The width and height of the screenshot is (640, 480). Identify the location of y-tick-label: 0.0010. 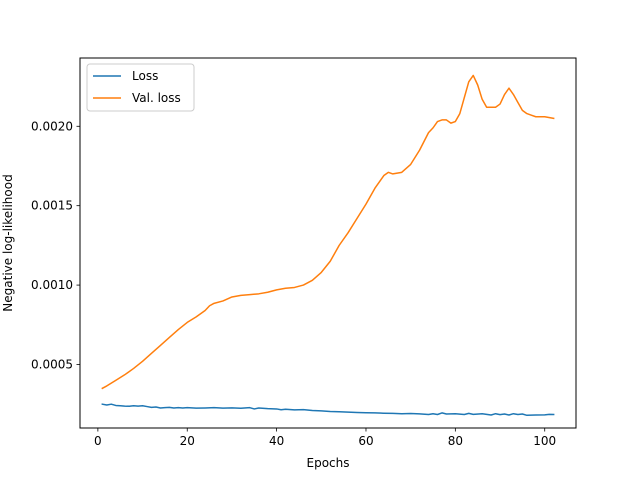
(52, 285).